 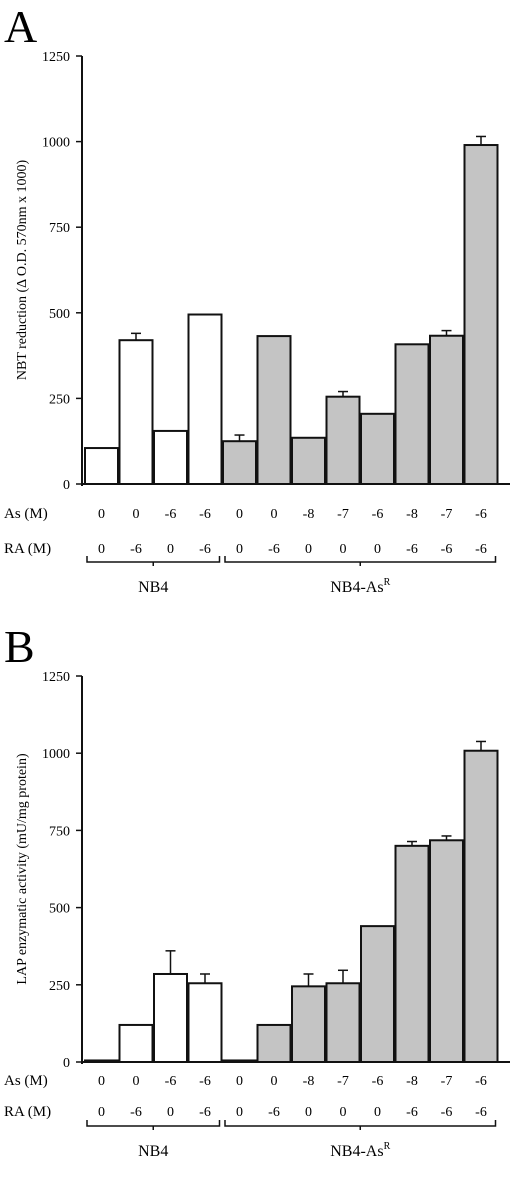 I want to click on y-axis-label: NBT reduction (Δ O.D. 570nm x 1000), so click(x=22, y=270).